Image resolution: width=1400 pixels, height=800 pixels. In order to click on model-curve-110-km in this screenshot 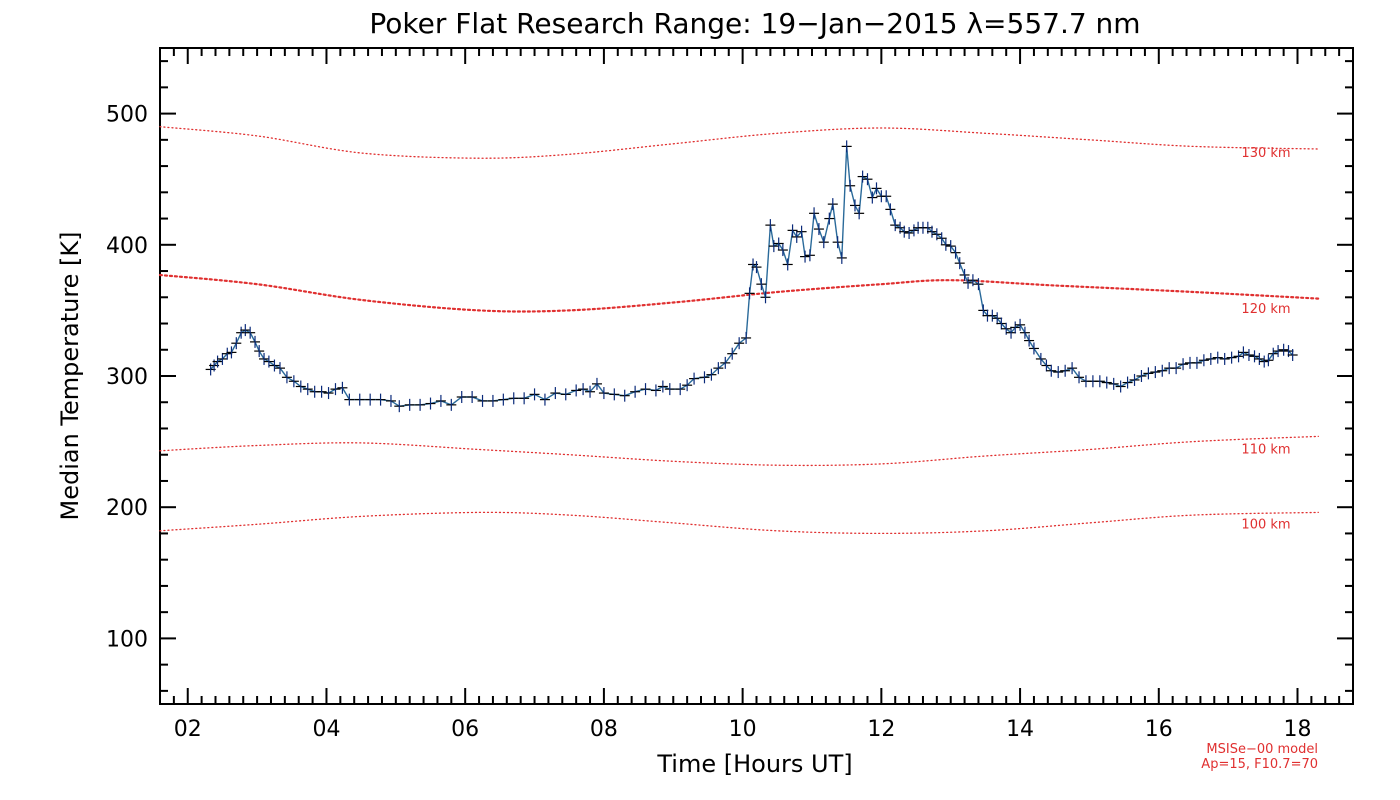, I will do `click(739, 451)`.